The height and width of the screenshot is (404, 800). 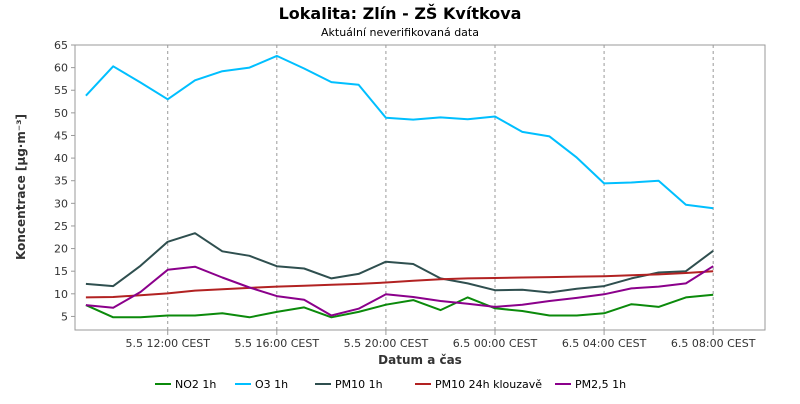 What do you see at coordinates (495, 343) in the screenshot?
I see `x-tick-label: 6.5 00:00 CEST` at bounding box center [495, 343].